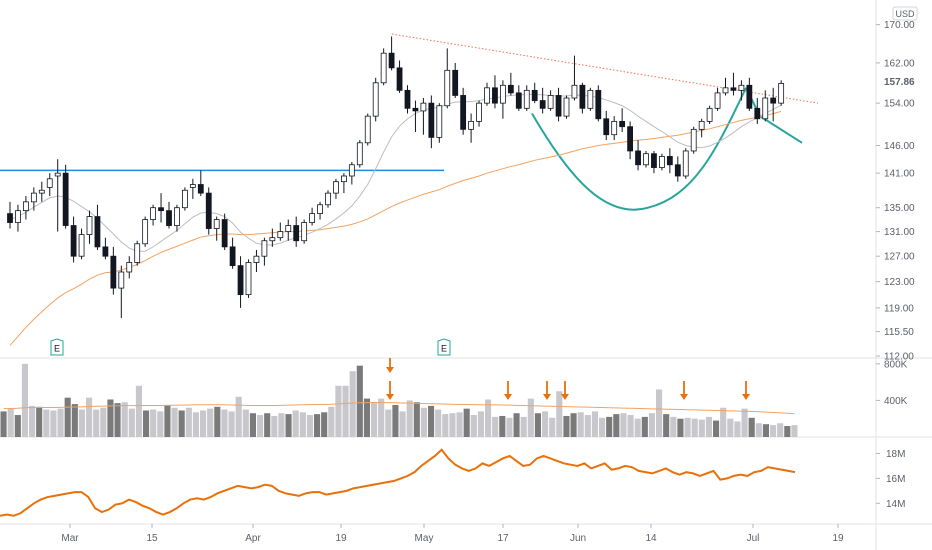 The image size is (932, 550). Describe the element at coordinates (753, 538) in the screenshot. I see `time-tick-label: Jul` at that location.